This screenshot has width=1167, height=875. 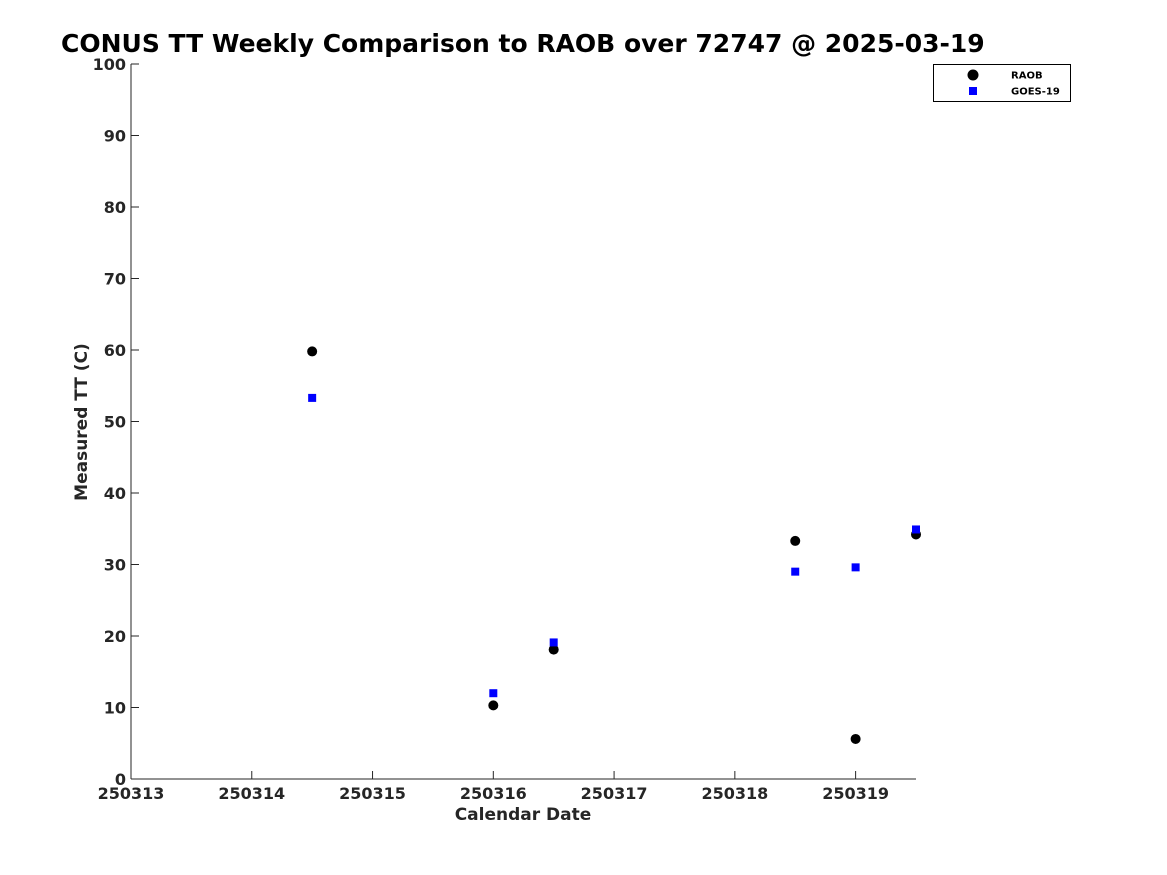 What do you see at coordinates (493, 793) in the screenshot?
I see `x-tick-label: 250316` at bounding box center [493, 793].